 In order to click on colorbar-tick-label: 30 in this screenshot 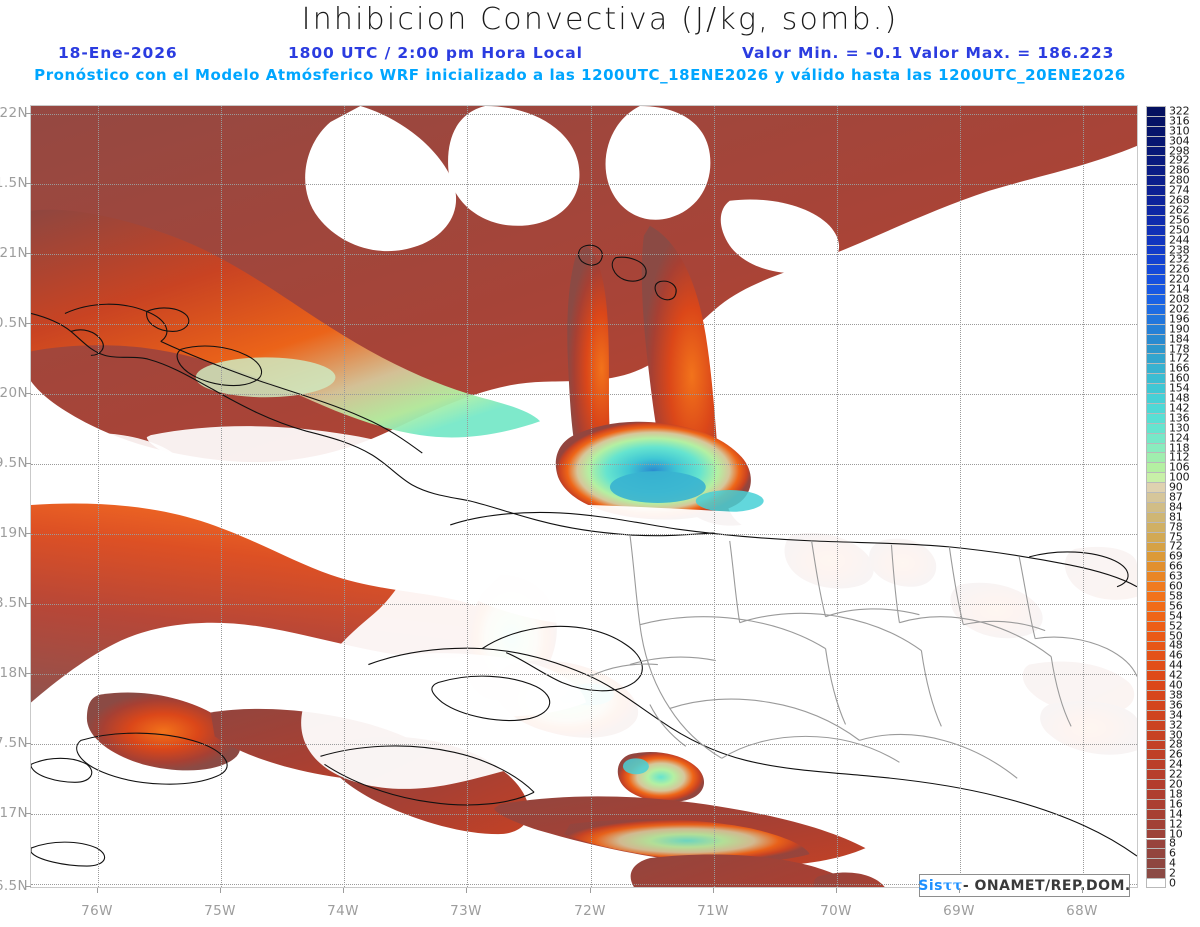, I will do `click(1176, 735)`.